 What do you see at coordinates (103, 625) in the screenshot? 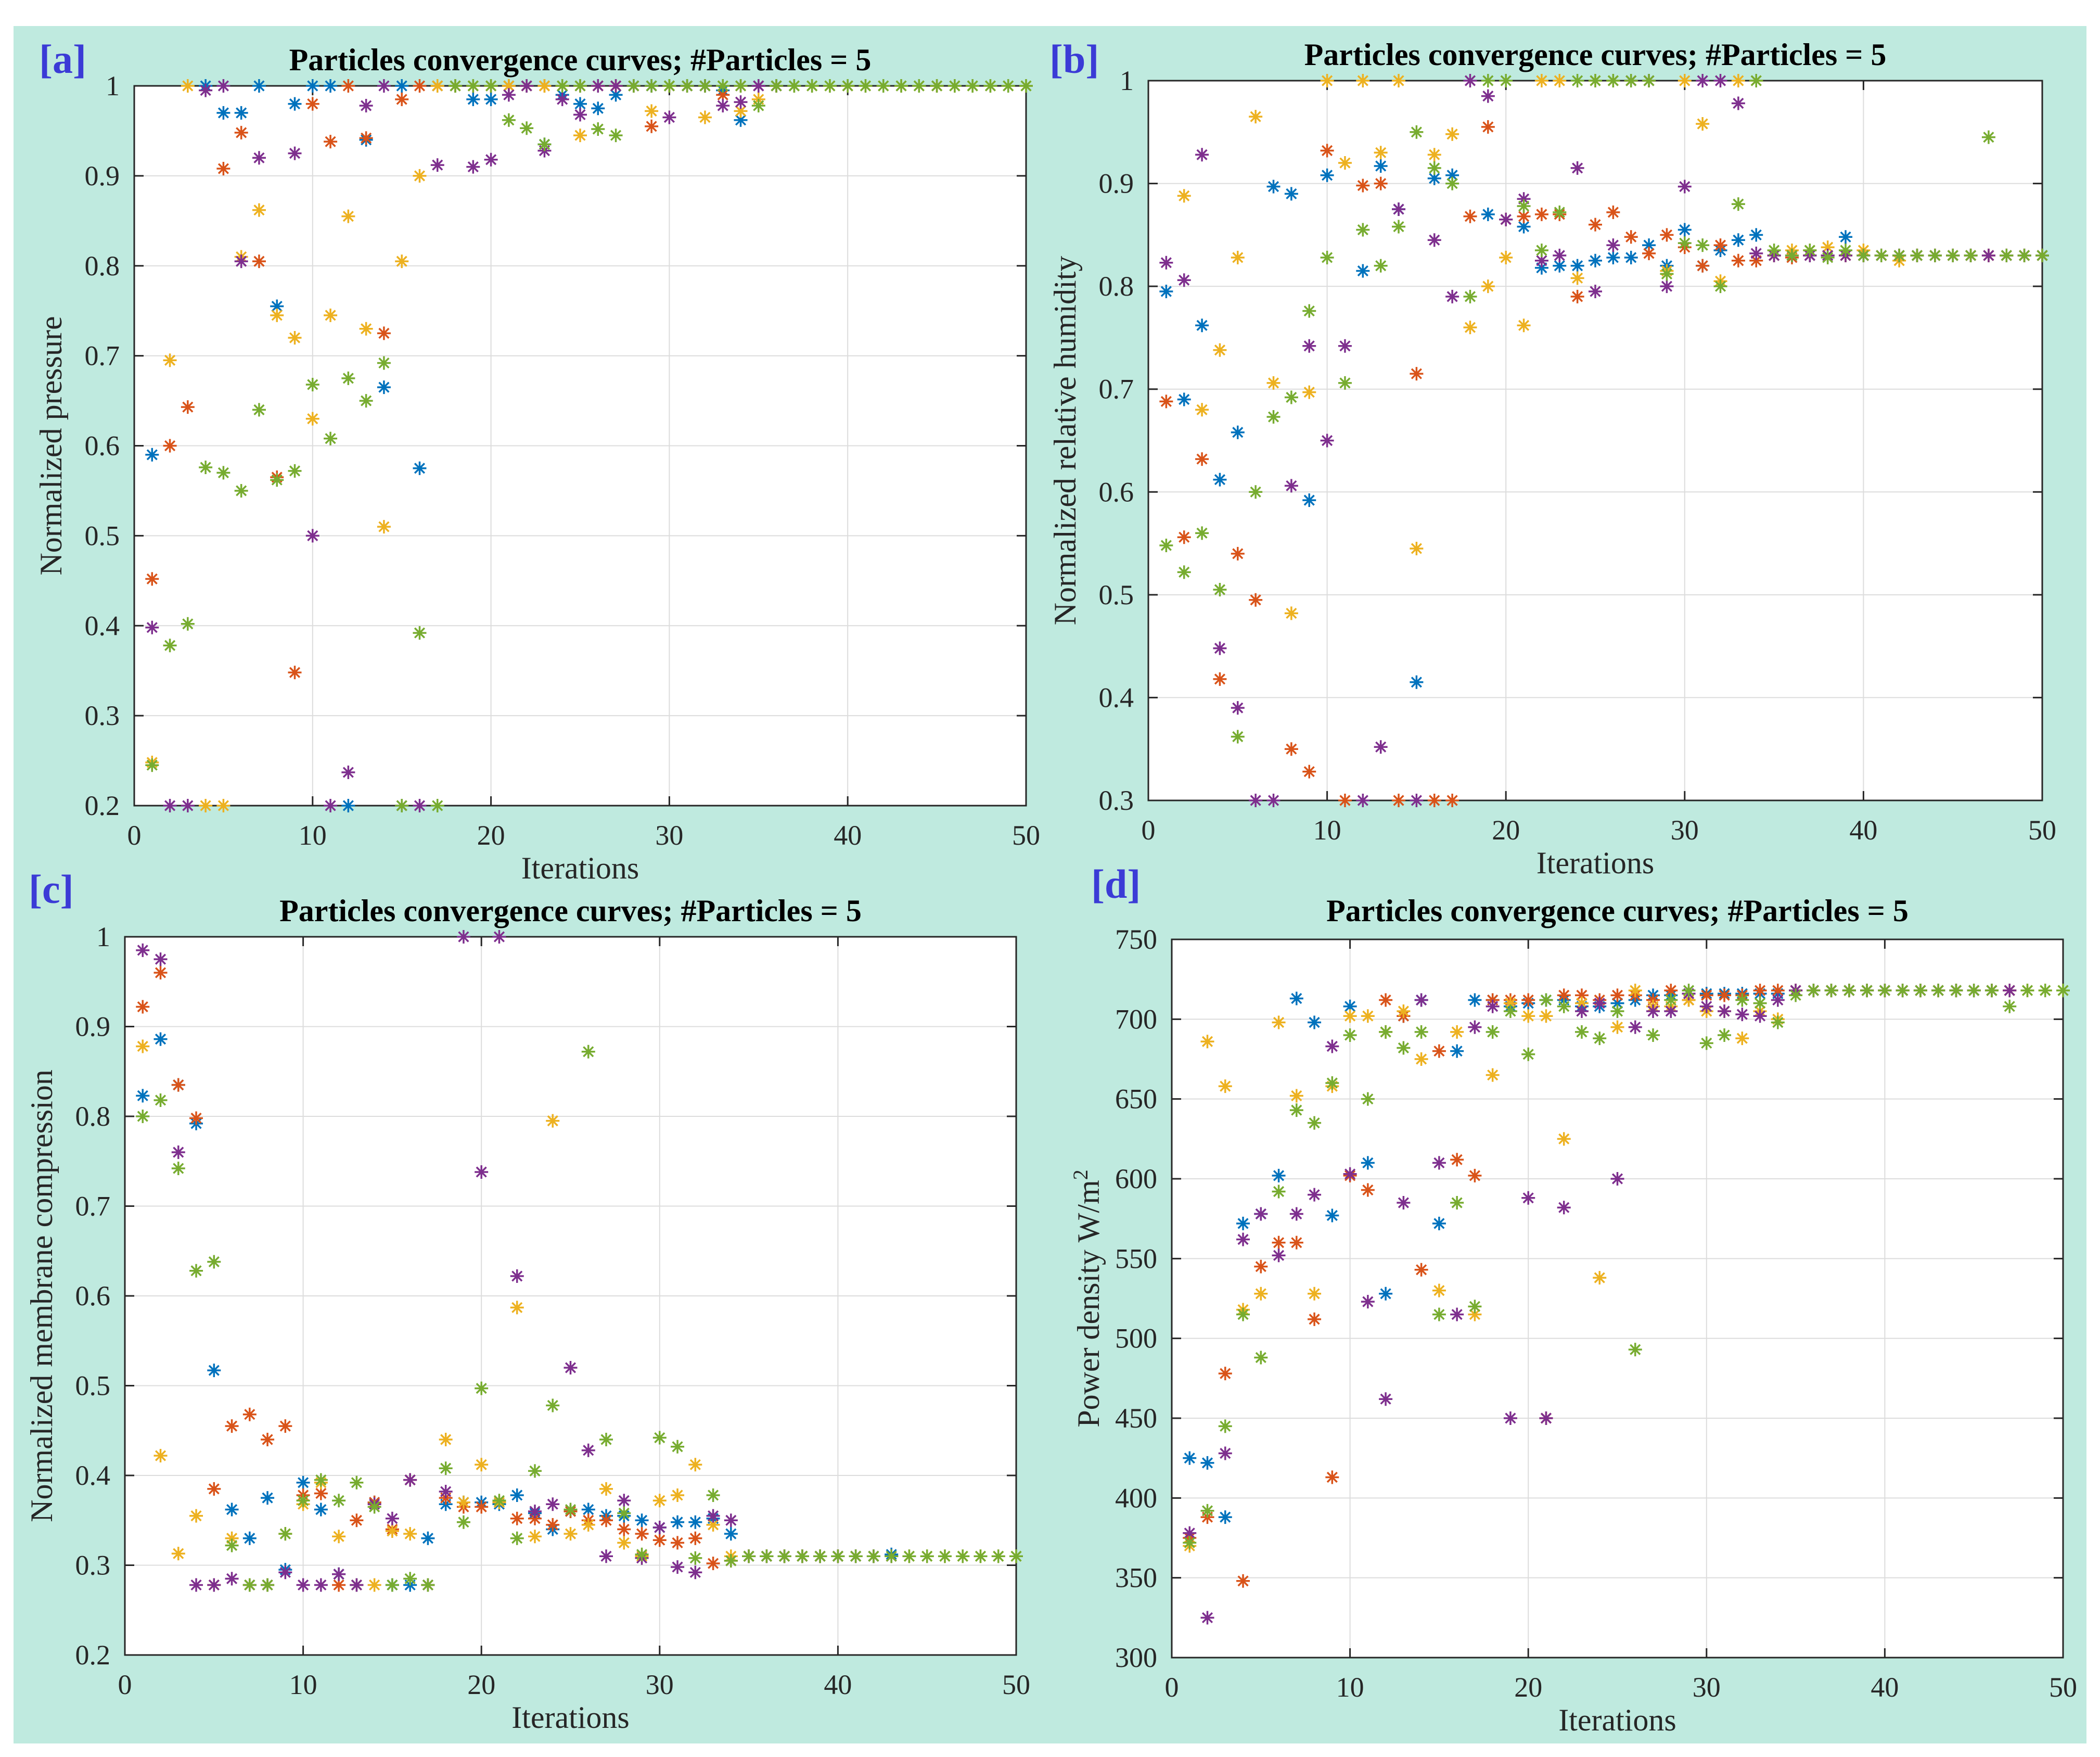
I see `y-tick-label: 0.4` at bounding box center [103, 625].